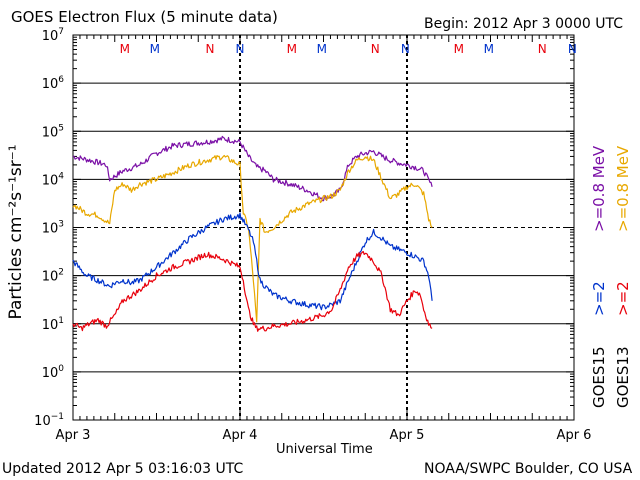 This screenshot has height=480, width=640. I want to click on y-tick-label: 10⁴, so click(53, 179).